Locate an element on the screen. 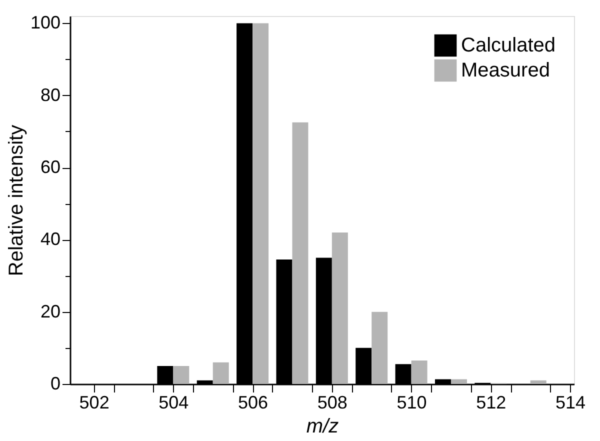  y-tick-label: 60 is located at coordinates (50, 167).